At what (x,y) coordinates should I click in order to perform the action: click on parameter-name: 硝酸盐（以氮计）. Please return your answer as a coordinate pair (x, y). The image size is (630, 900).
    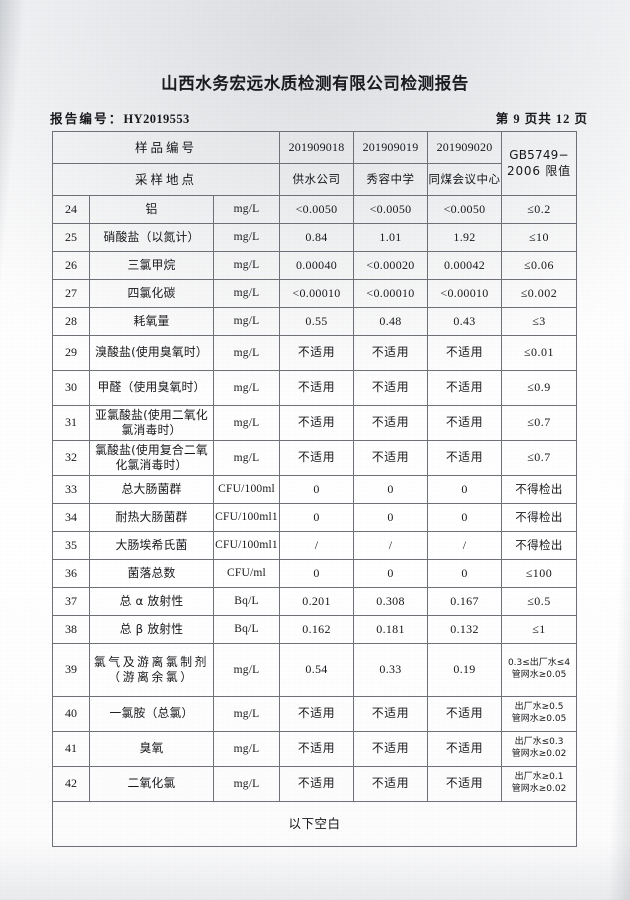
    Looking at the image, I should click on (151, 237).